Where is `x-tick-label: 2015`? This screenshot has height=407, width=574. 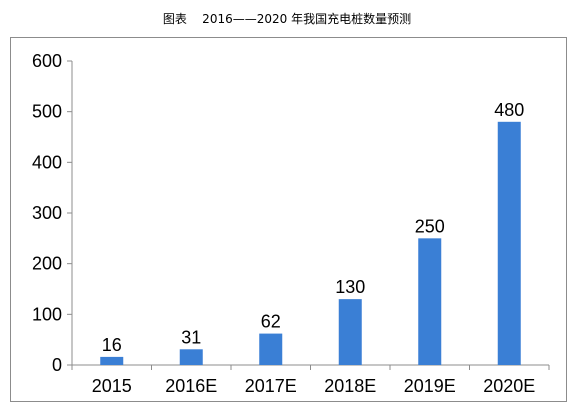 x-tick-label: 2015 is located at coordinates (112, 386).